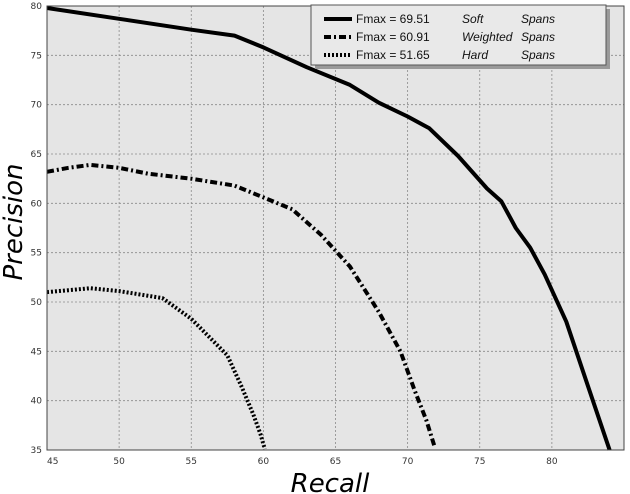 The width and height of the screenshot is (630, 494). What do you see at coordinates (119, 462) in the screenshot?
I see `x-tick-label: 50` at bounding box center [119, 462].